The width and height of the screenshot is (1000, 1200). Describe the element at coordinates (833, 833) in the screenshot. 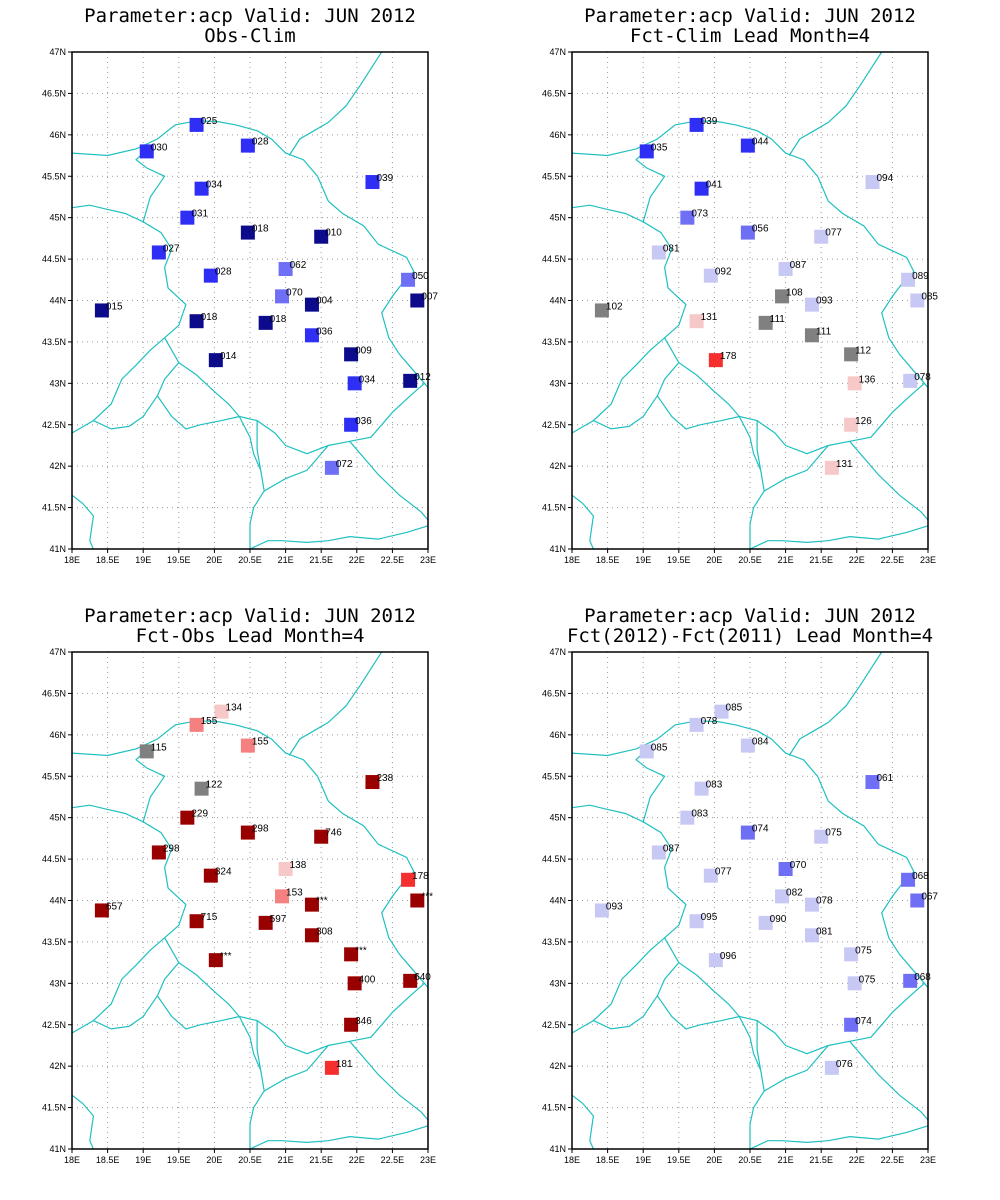

I see `station-value-label: 075` at that location.